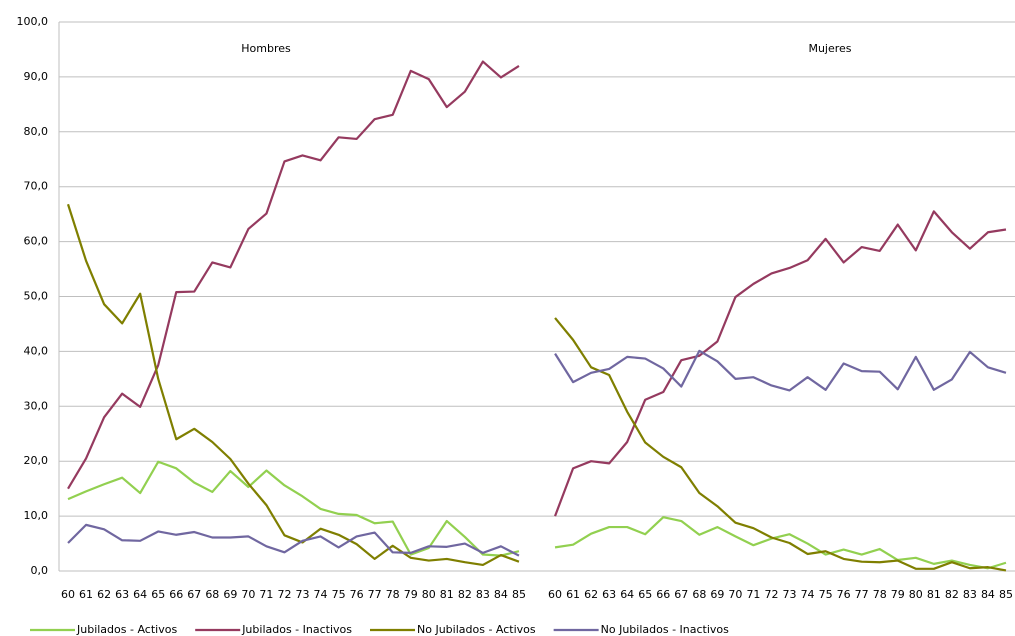 This screenshot has height=636, width=1015. I want to click on y-tick-label: 50,0, so click(36, 296).